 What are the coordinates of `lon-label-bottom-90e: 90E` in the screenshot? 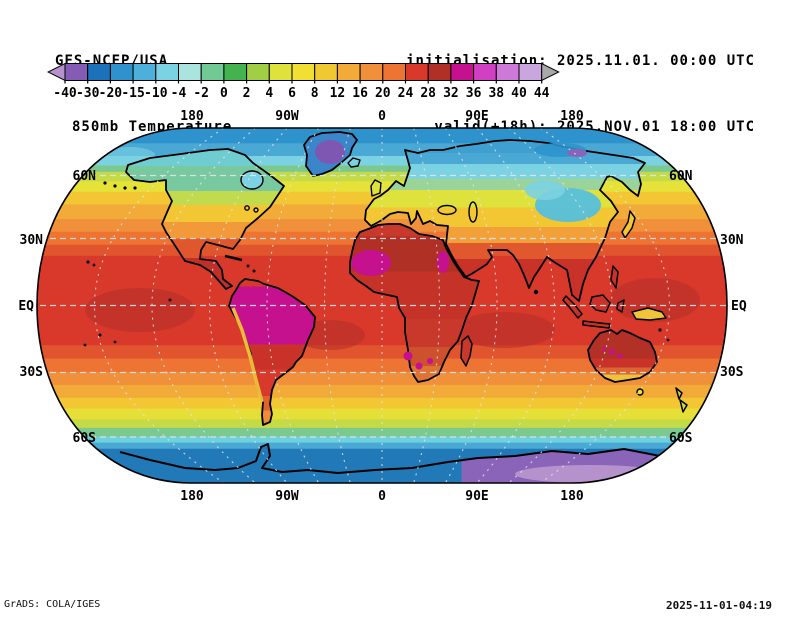 It's located at (476, 496).